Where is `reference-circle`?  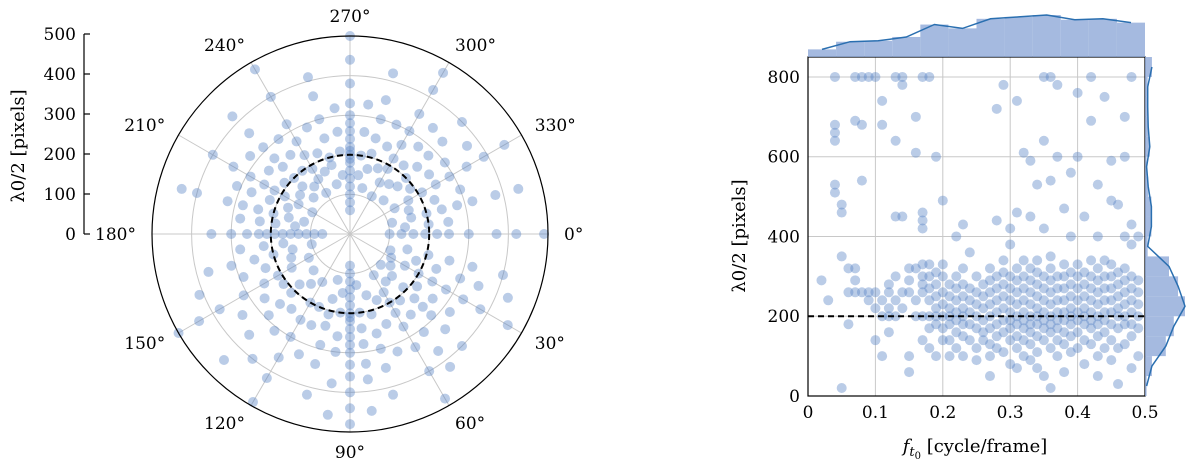 reference-circle is located at coordinates (350, 234).